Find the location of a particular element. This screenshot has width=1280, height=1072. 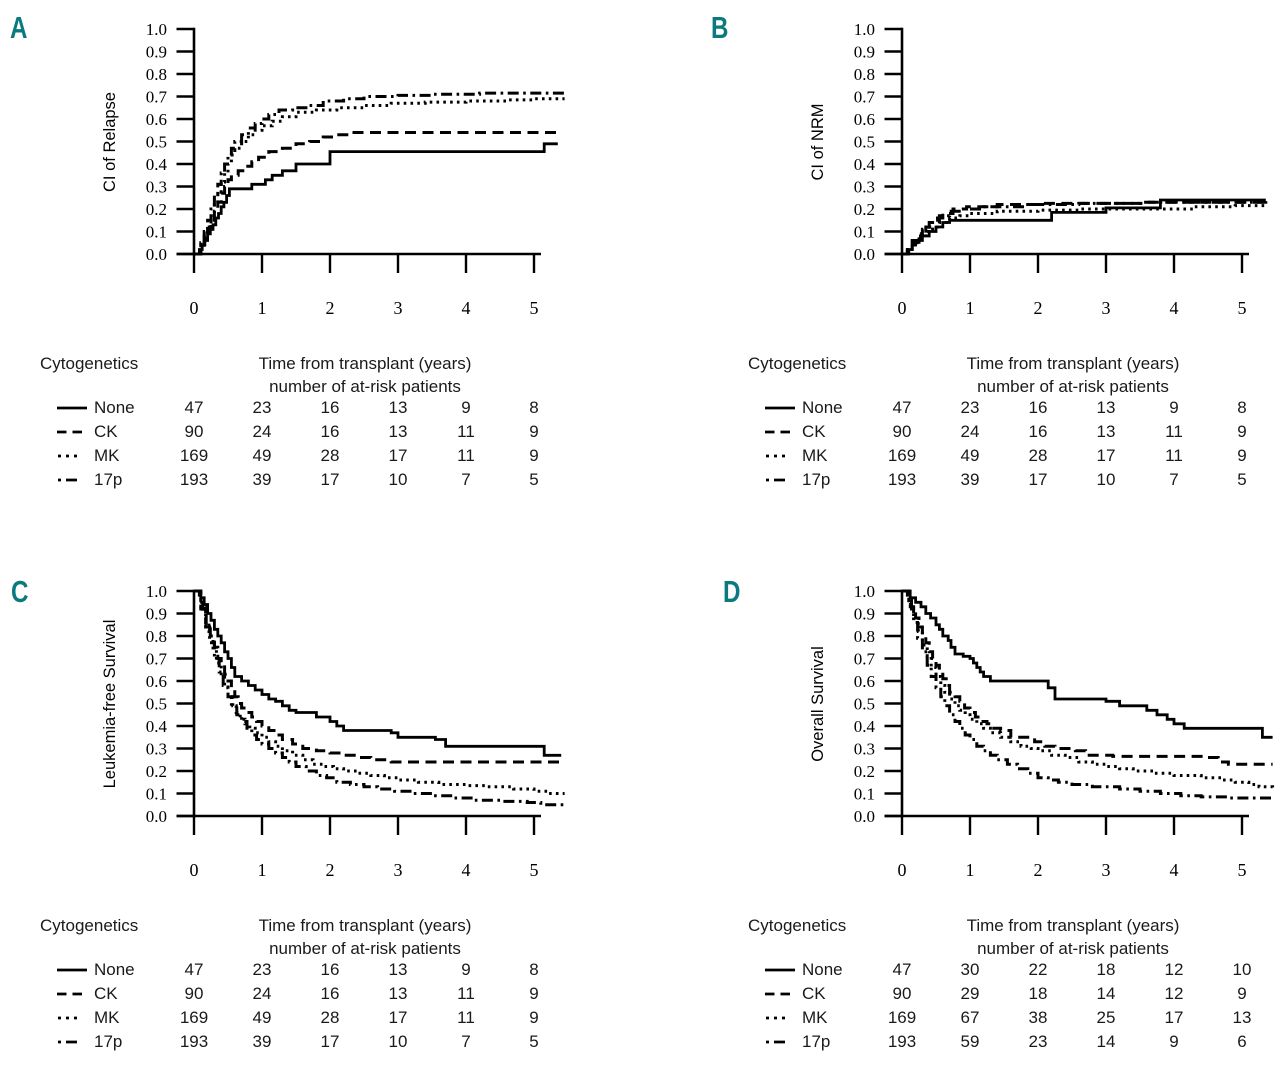

x-tick-label: 4 is located at coordinates (466, 308).